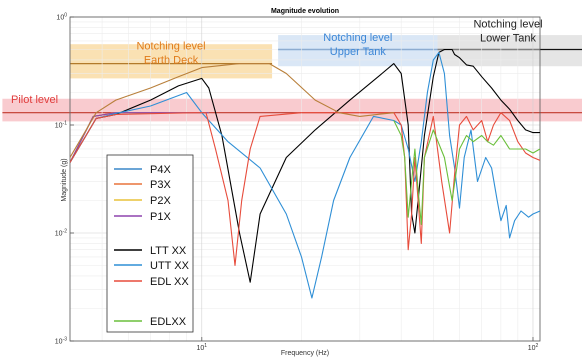  Describe the element at coordinates (160, 201) in the screenshot. I see `legend-label-p2x: P2X` at that location.